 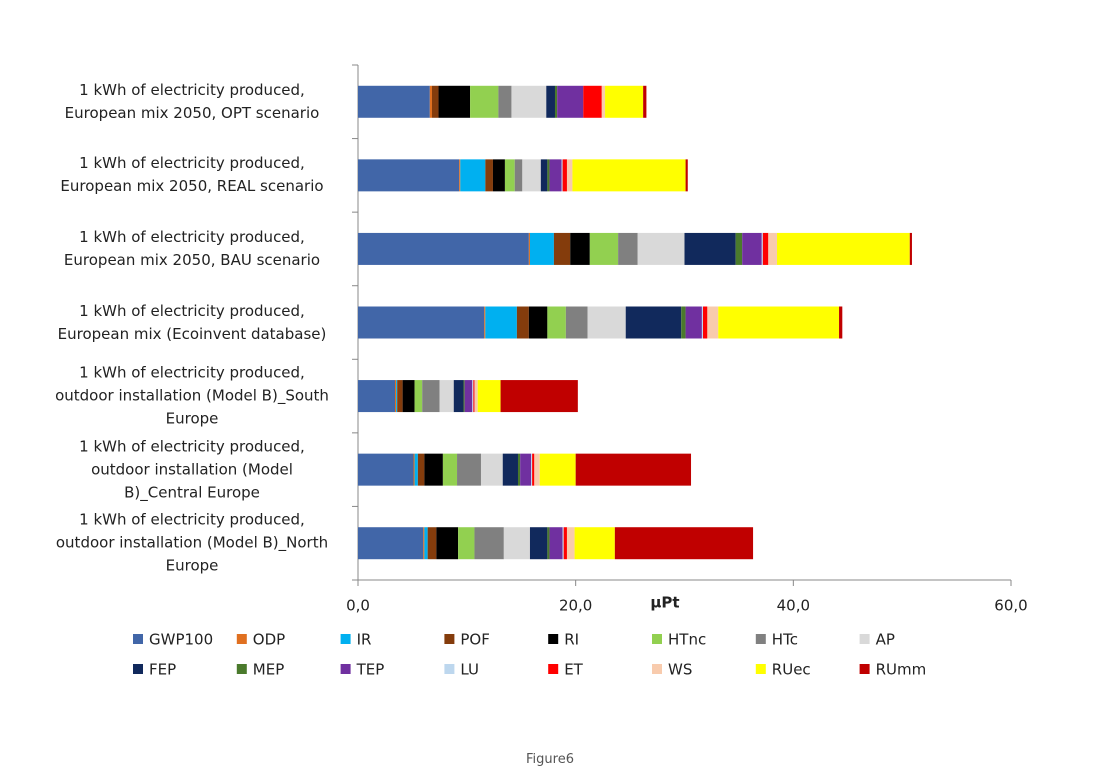 I want to click on legend-label: AP, so click(x=885, y=640).